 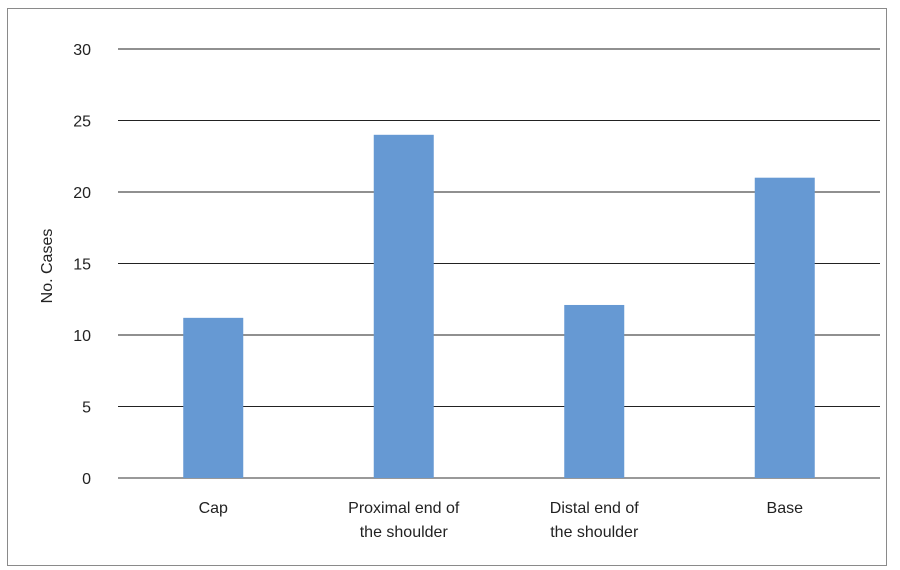 What do you see at coordinates (82, 336) in the screenshot?
I see `y-tick-label: 10` at bounding box center [82, 336].